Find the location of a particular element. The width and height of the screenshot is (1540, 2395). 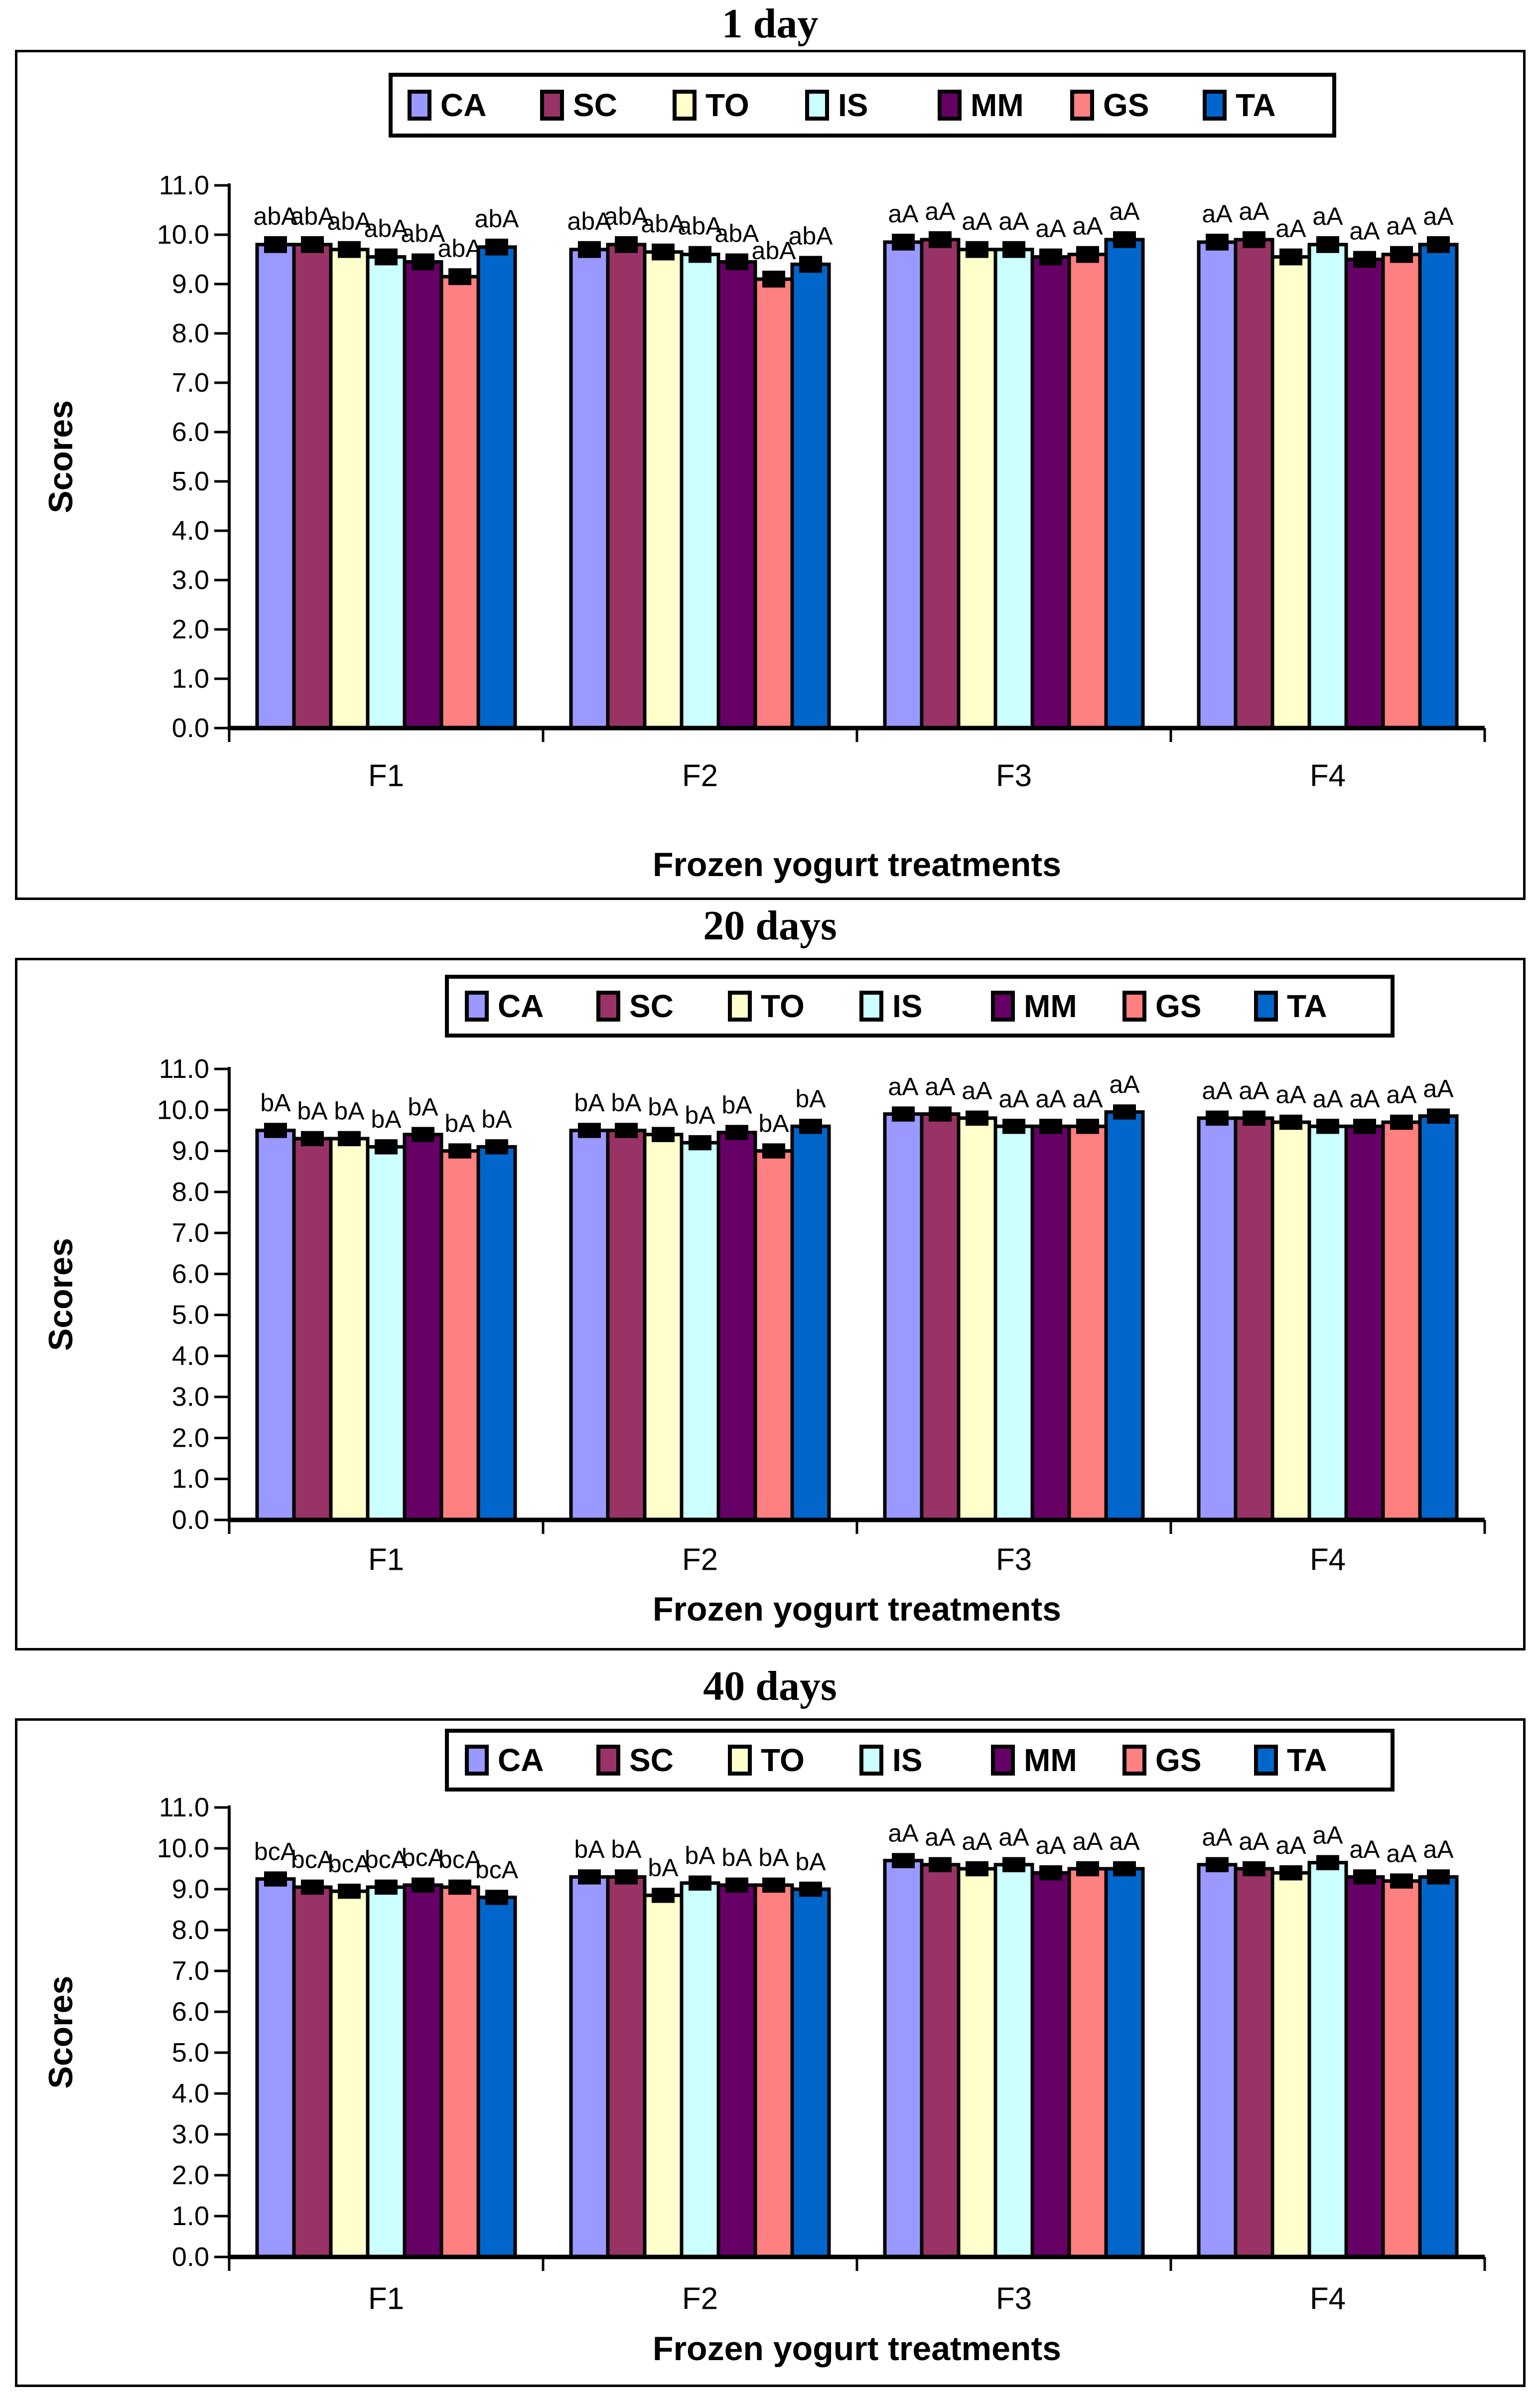

sig-label-SC-F2: bA is located at coordinates (626, 1849).